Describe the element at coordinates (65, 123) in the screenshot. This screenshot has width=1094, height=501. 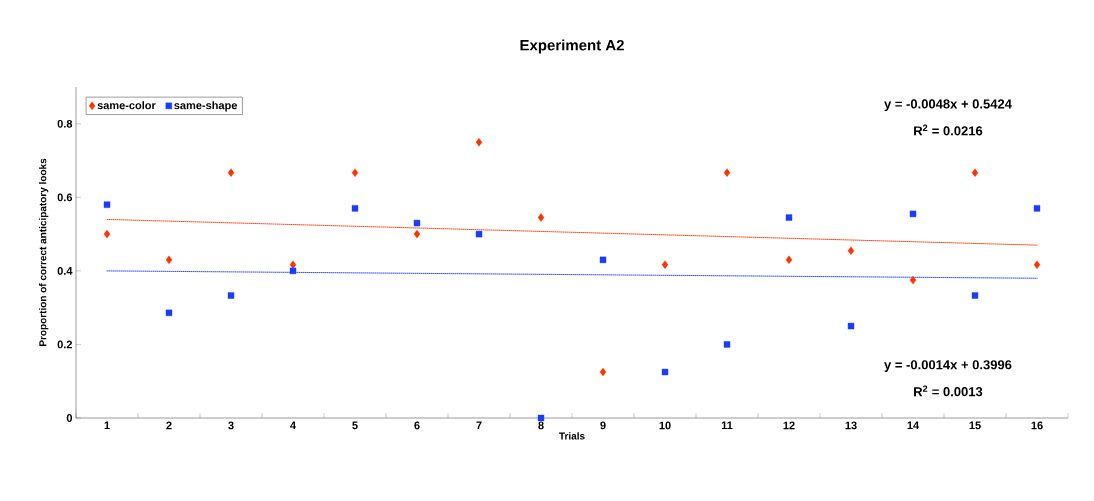
I see `y-tick-label: 0.8` at that location.